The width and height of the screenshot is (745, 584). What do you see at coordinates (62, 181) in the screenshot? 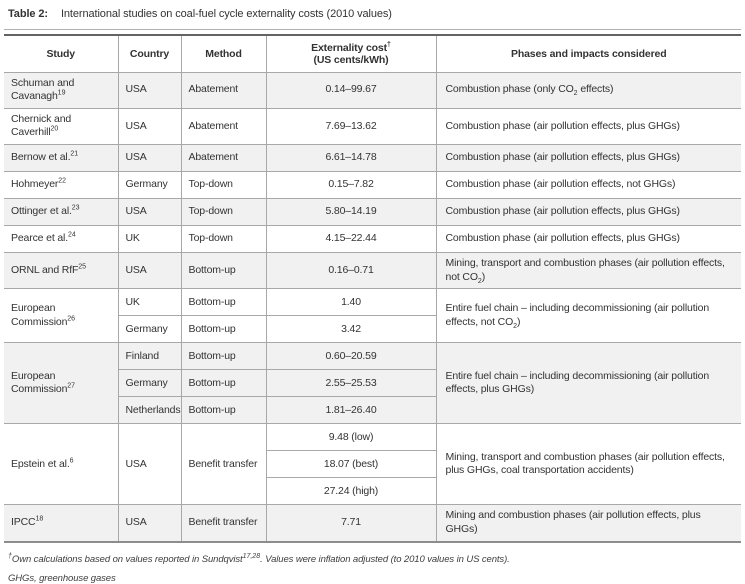
I see `reference-superscript: 22` at bounding box center [62, 181].